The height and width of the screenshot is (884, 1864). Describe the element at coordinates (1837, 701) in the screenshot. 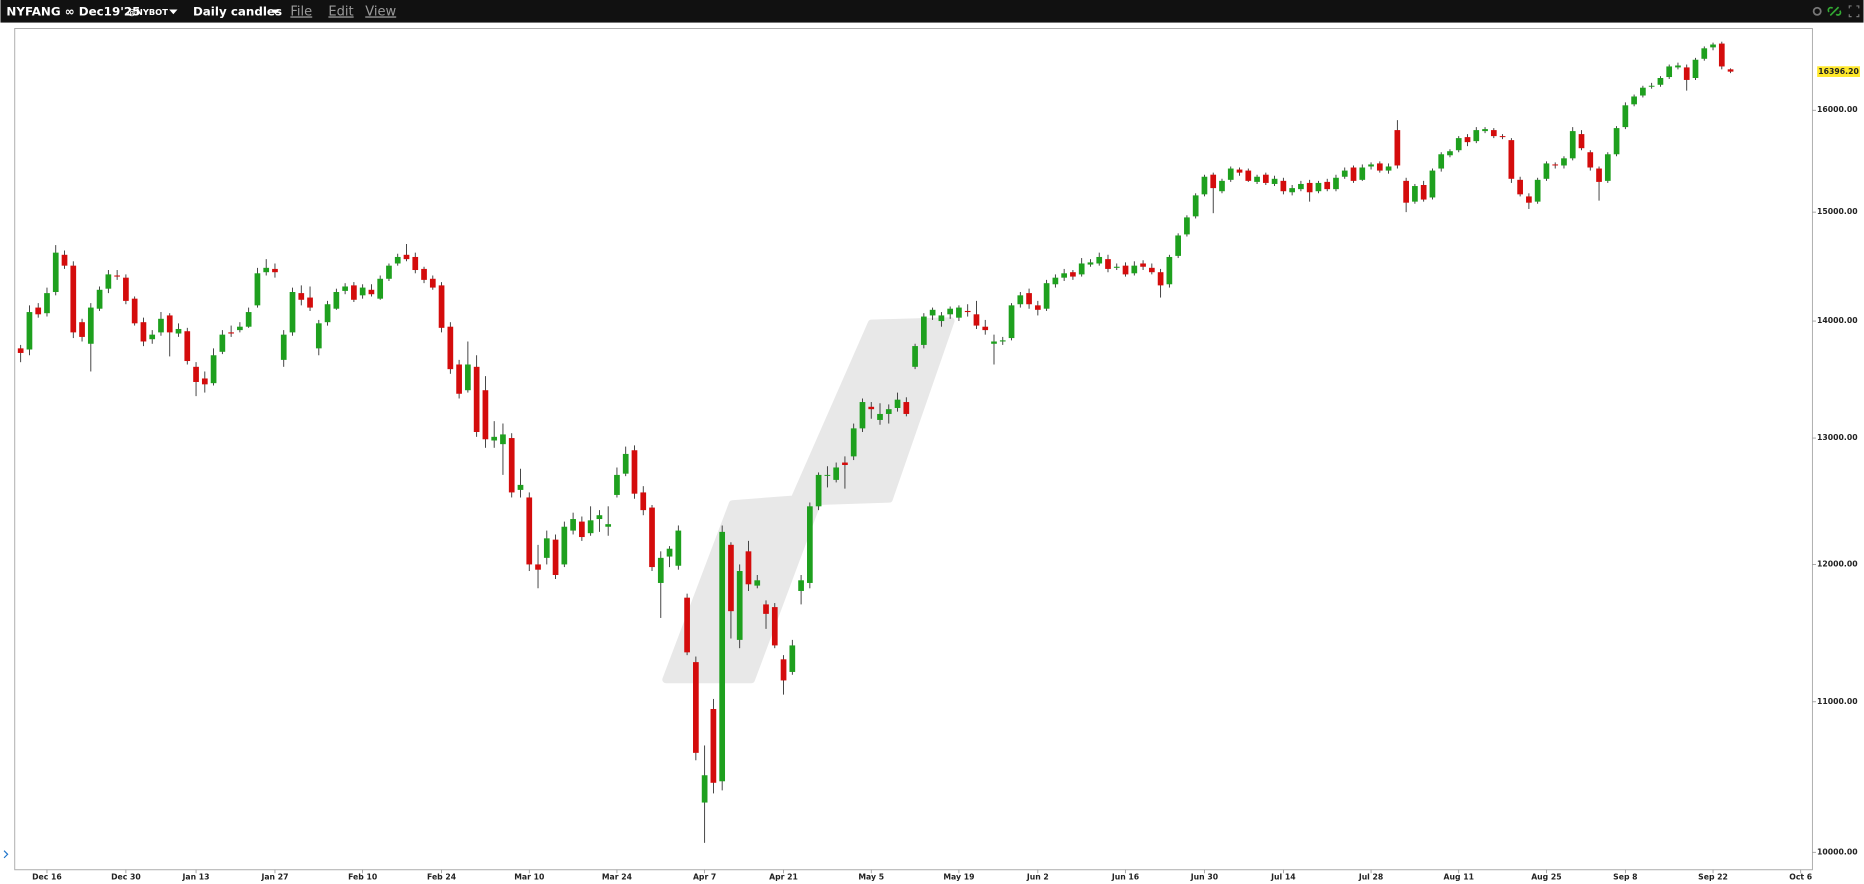

I see `y-tick-label: 11000.00` at that location.